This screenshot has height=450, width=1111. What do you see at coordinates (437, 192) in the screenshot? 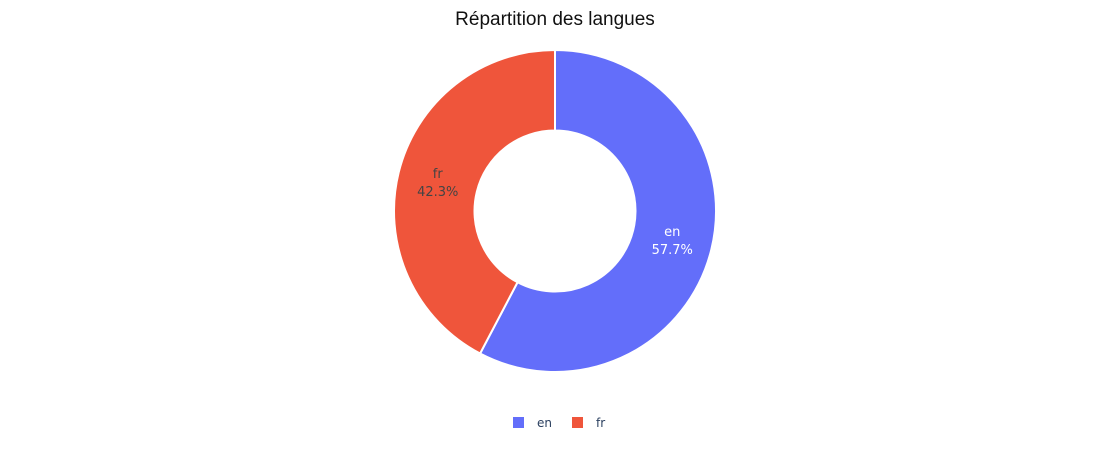
I see `slice-percent-fr: 42.3%` at bounding box center [437, 192].